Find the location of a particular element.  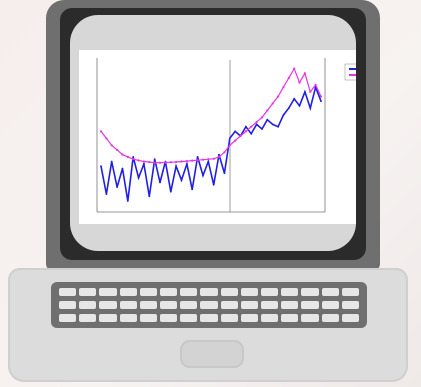

trackpad is located at coordinates (212, 354).